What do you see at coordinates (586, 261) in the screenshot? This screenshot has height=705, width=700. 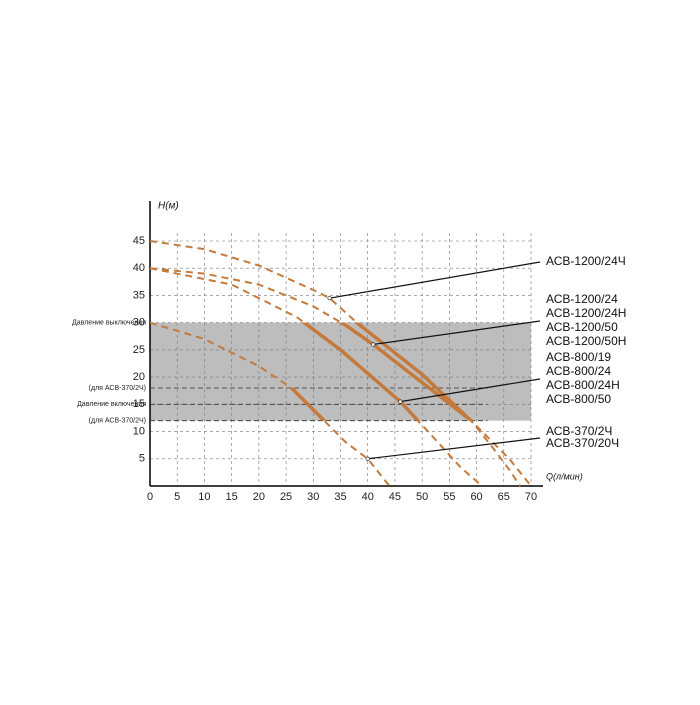 I see `series-label: АСВ-1200/24Ч` at bounding box center [586, 261].